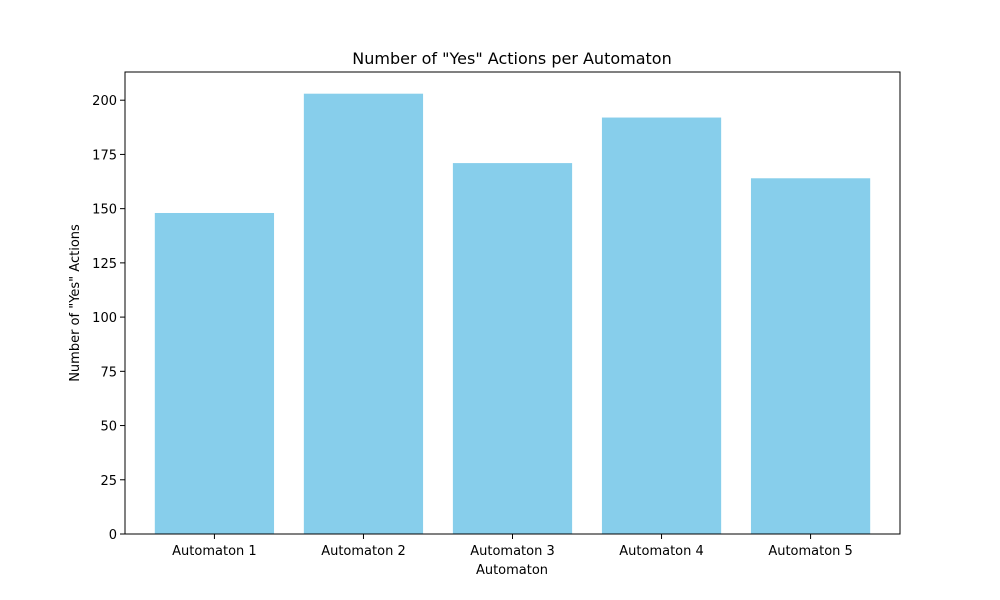  I want to click on y-tick-label: 200, so click(104, 101).